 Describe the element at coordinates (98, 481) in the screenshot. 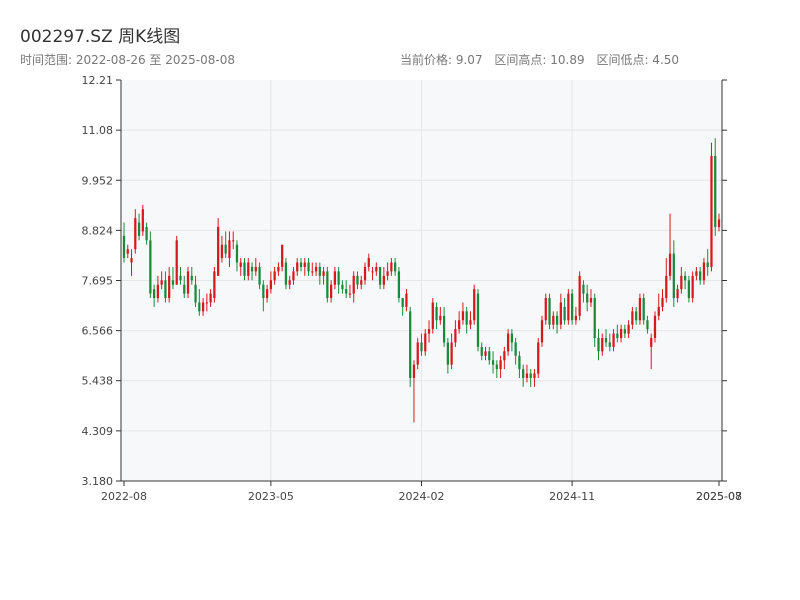

I see `y-tick-label: 3.180` at that location.